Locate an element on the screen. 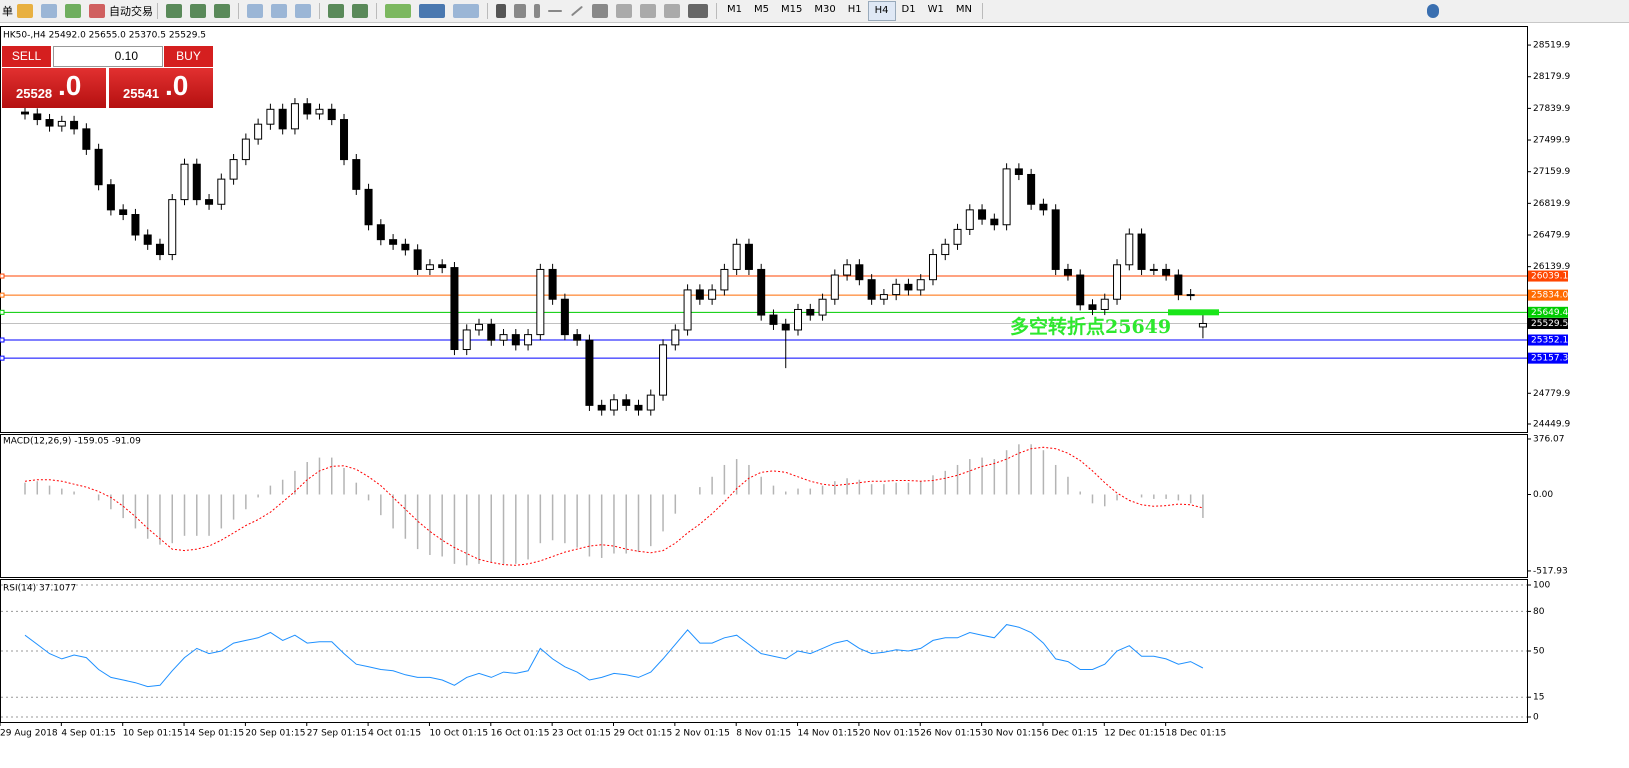 Image resolution: width=1629 pixels, height=768 pixels. toolbar: 单 自动交易 M1 M5 M15 M30 H1 H4 D1 W1 MN is located at coordinates (814, 11).